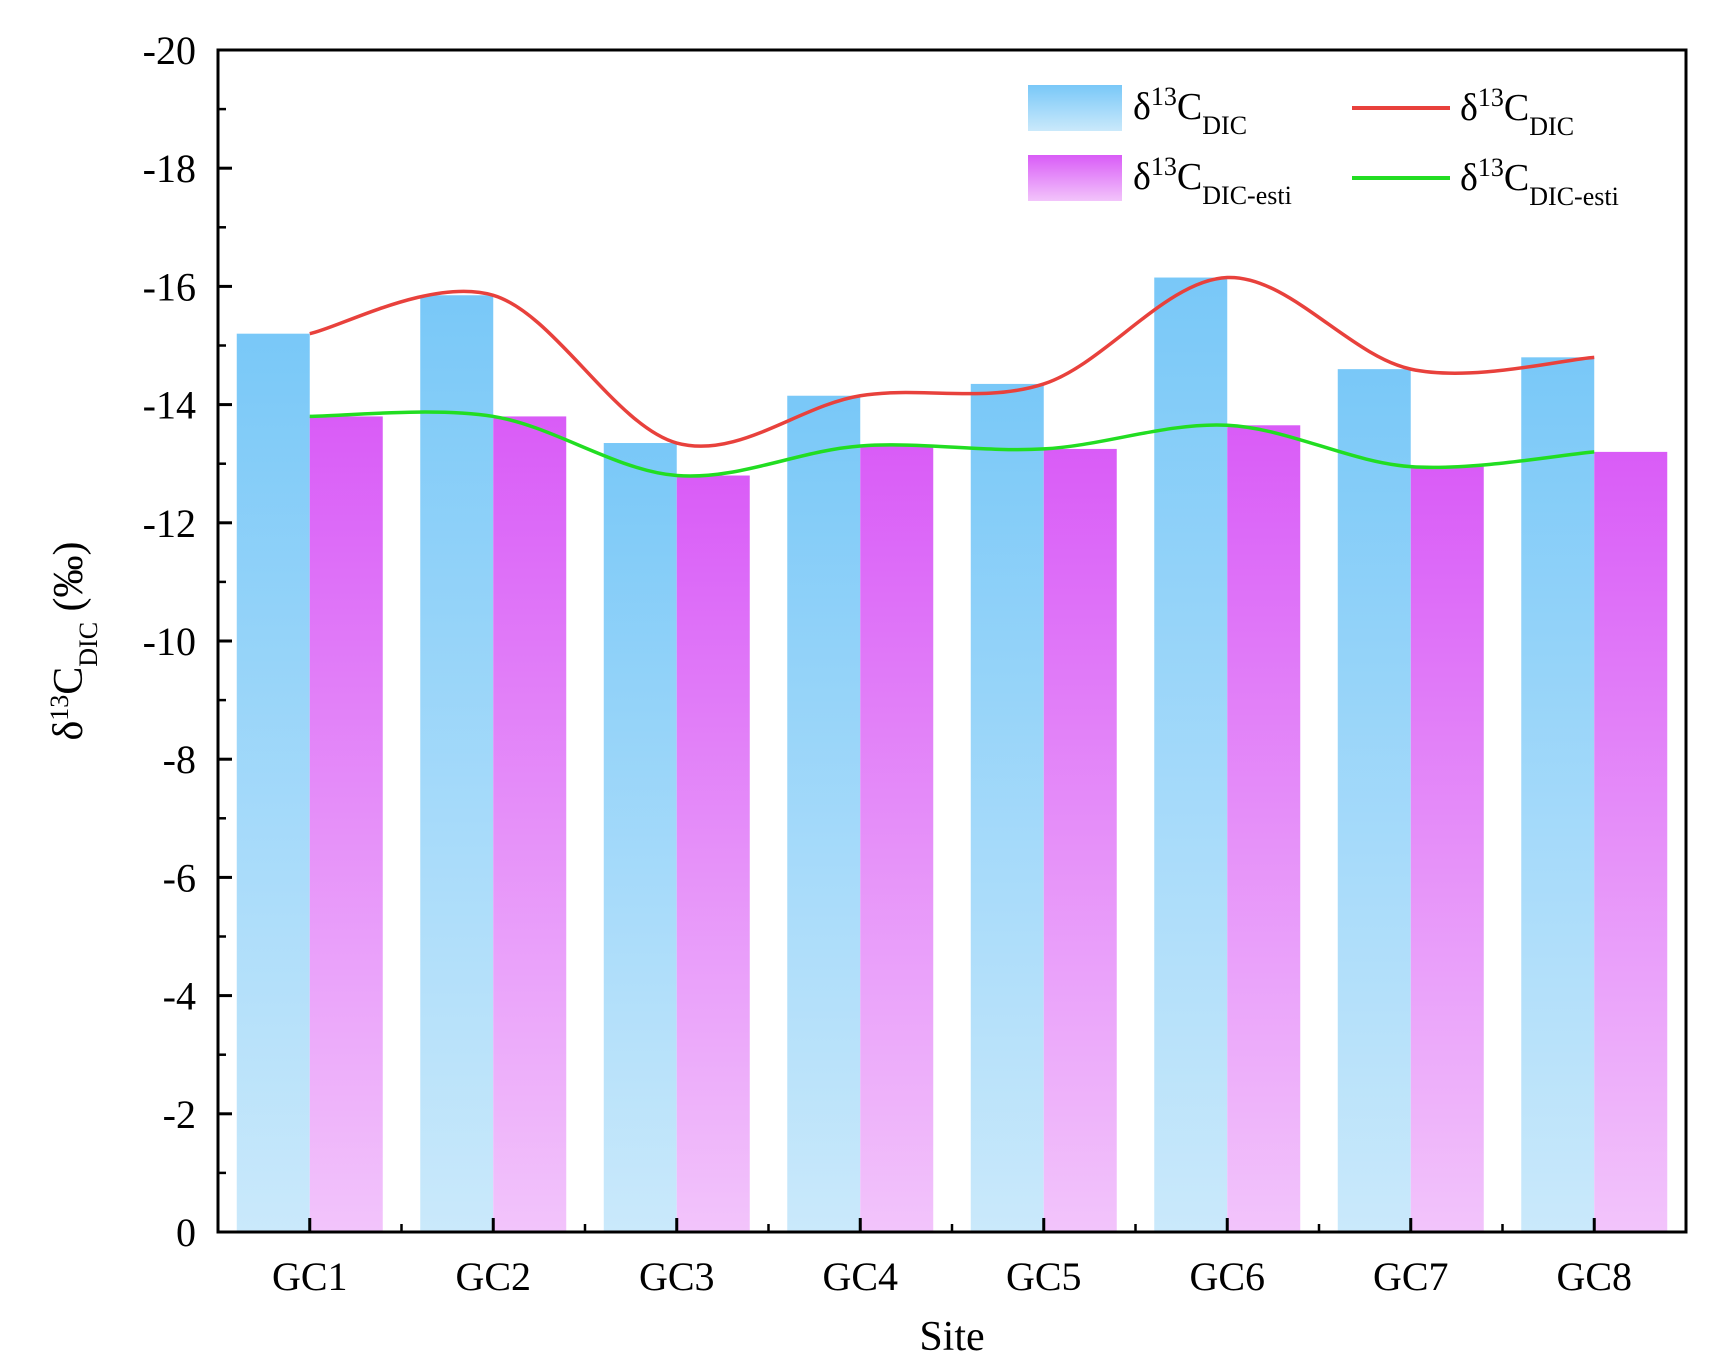  What do you see at coordinates (824, 813) in the screenshot?
I see `bar-dic-gc4` at bounding box center [824, 813].